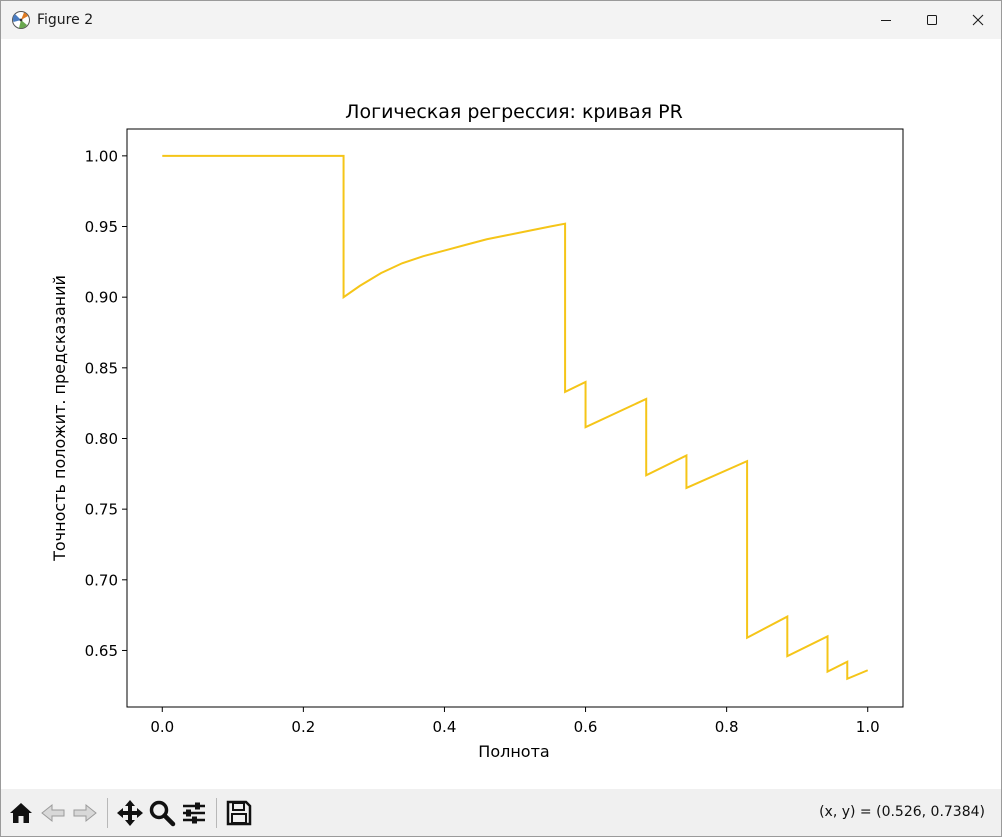  What do you see at coordinates (101, 439) in the screenshot?
I see `y-tick-label: 0.80` at bounding box center [101, 439].